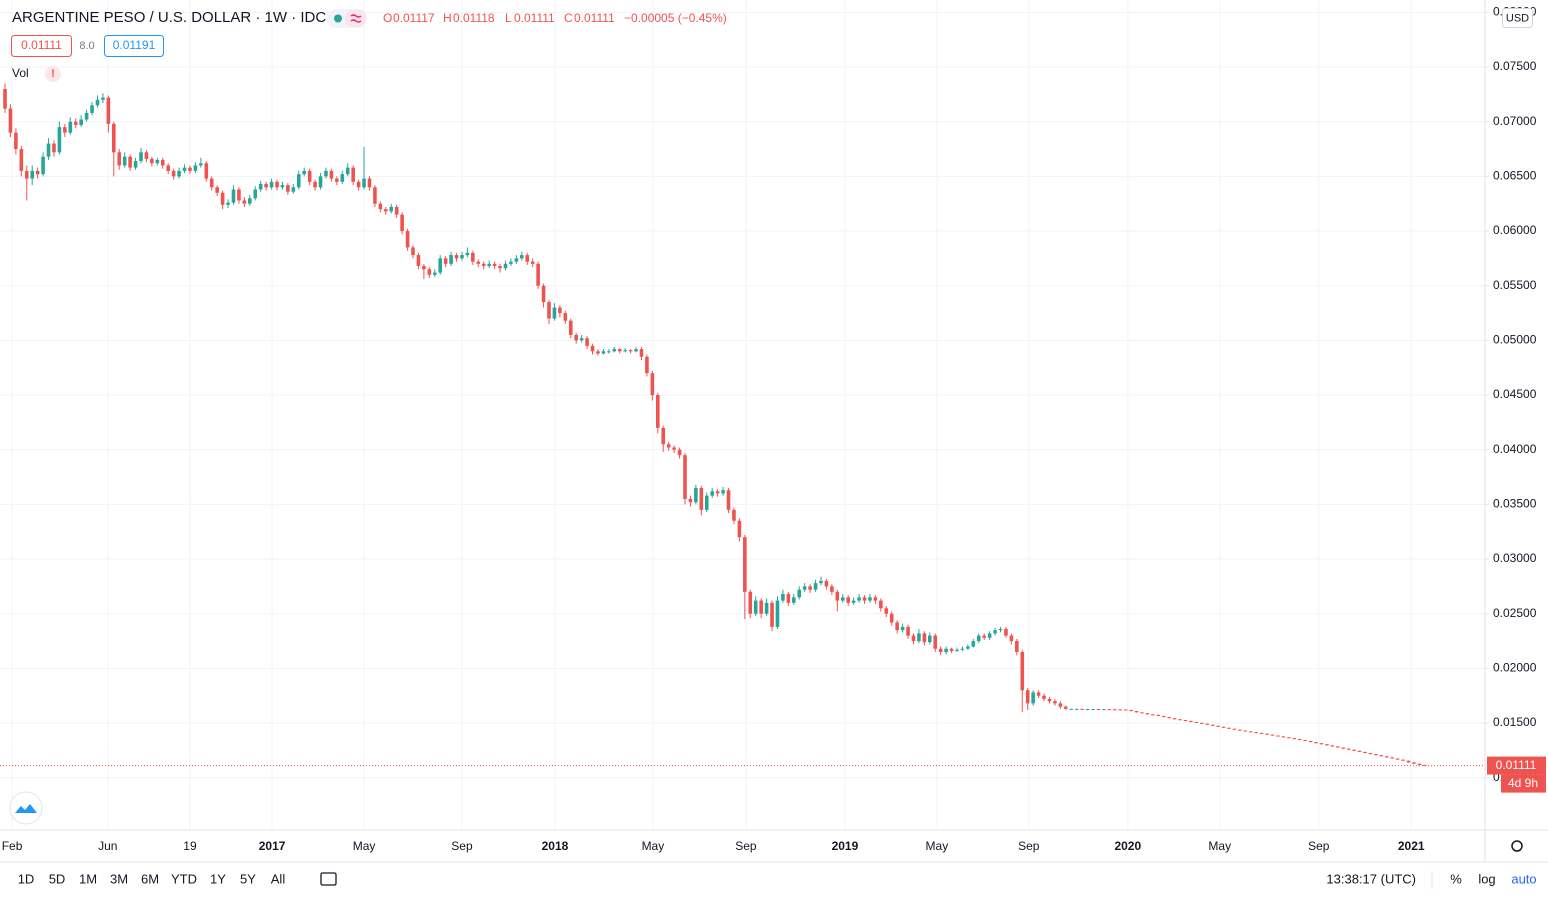 The height and width of the screenshot is (897, 1548). Describe the element at coordinates (474, 18) in the screenshot. I see `ohlc-high: 0.01118` at that location.